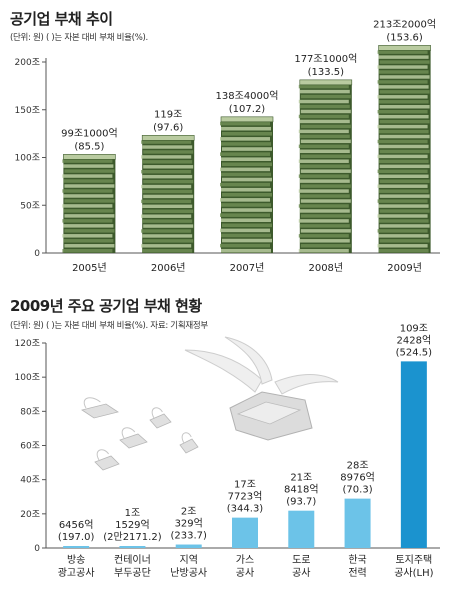 The width and height of the screenshot is (450, 601). What do you see at coordinates (109, 326) in the screenshot?
I see `bottom-chart-subtitle: (단위: 원) ( )는 자본 대비 부채 비율(%). 자료: 기획재정부` at bounding box center [109, 326].